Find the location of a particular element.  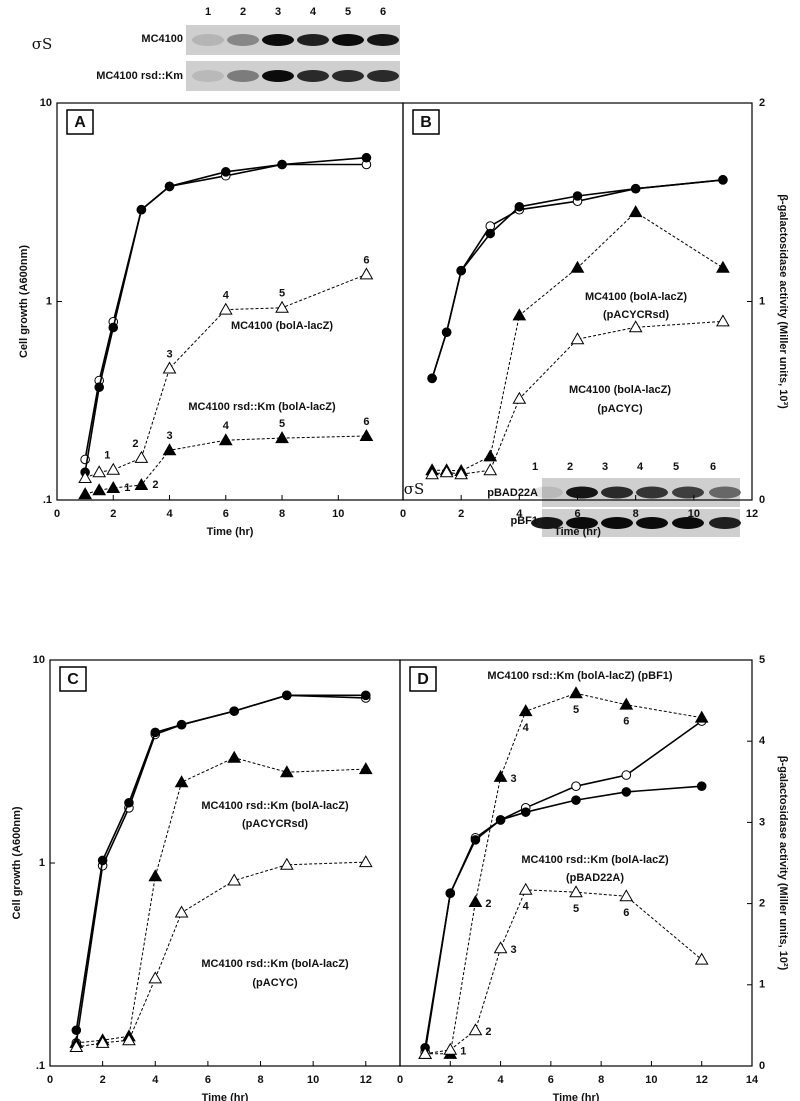

y2-tick-label: 5 is located at coordinates (762, 660).